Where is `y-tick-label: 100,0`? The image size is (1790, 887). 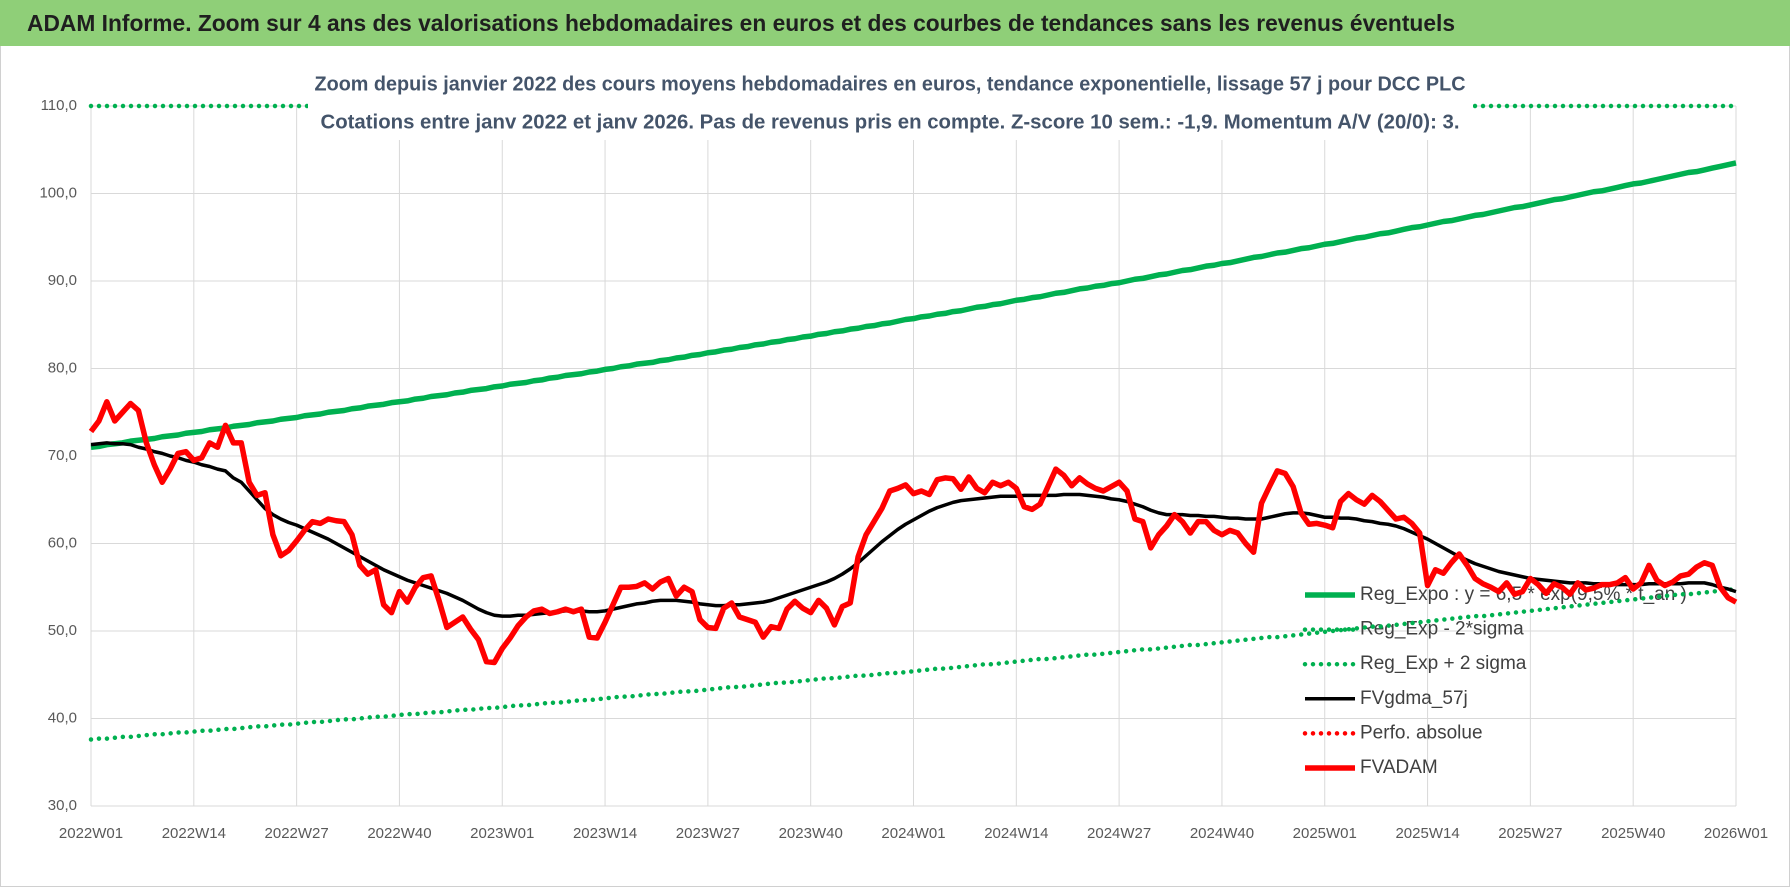 y-tick-label: 100,0 is located at coordinates (58, 192).